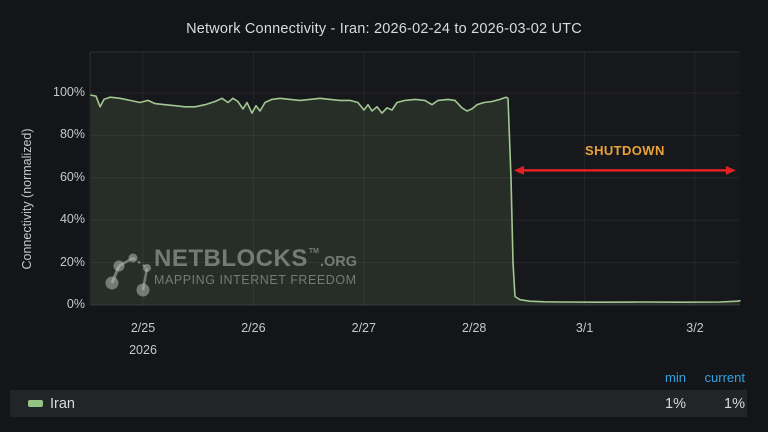  I want to click on x-tick-label: 3/2, so click(695, 328).